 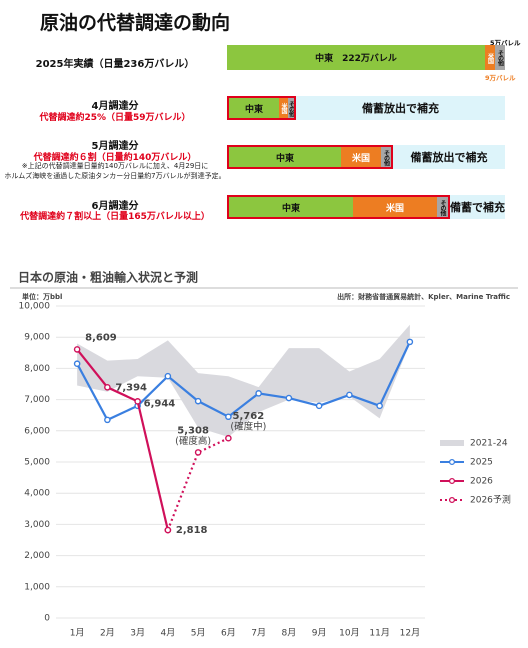 I want to click on note: ※上記の代替調達量日量約140万バレルに加え、4月29日に, so click(x=115, y=166).